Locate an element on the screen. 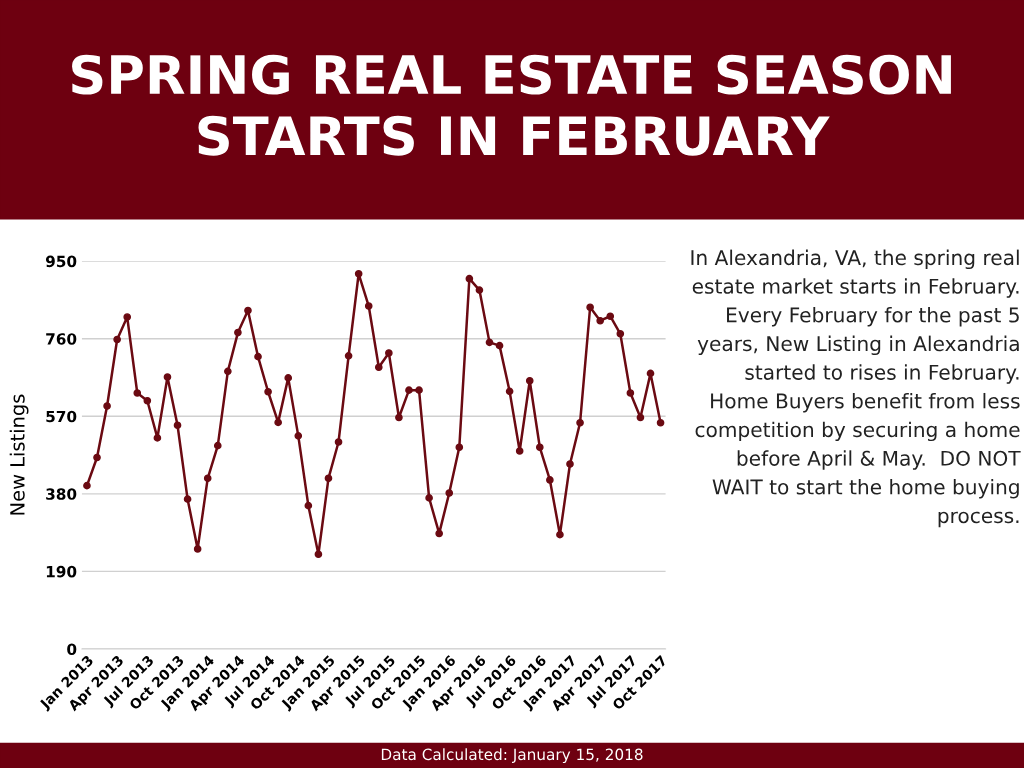  y-tick-label: 760 is located at coordinates (61, 339).